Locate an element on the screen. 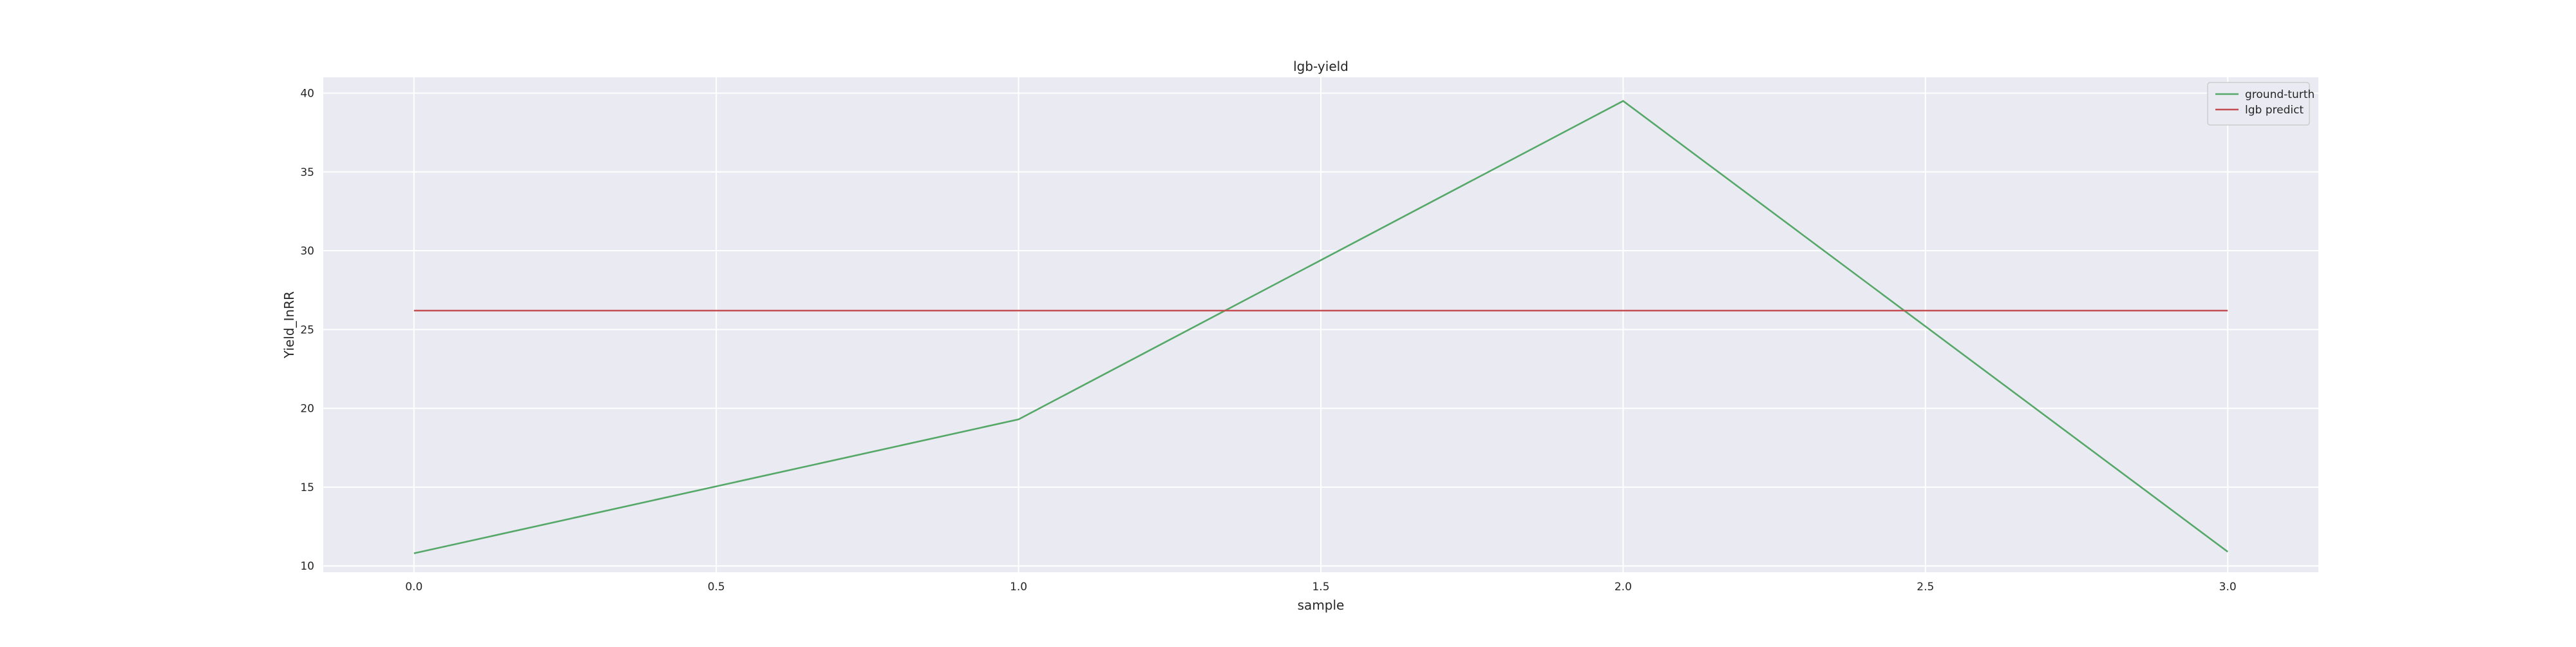  y-tick-label: 40 is located at coordinates (307, 93).